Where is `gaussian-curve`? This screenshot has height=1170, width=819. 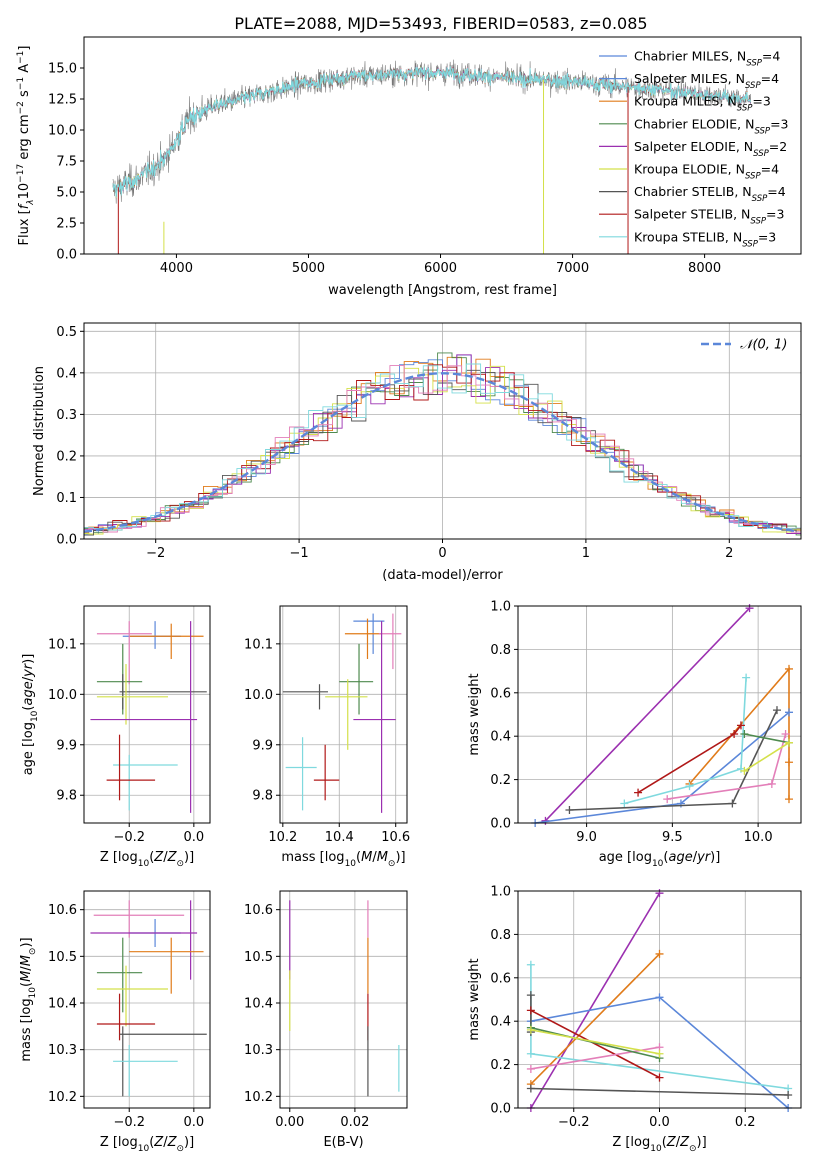 gaussian-curve is located at coordinates (441, 452).